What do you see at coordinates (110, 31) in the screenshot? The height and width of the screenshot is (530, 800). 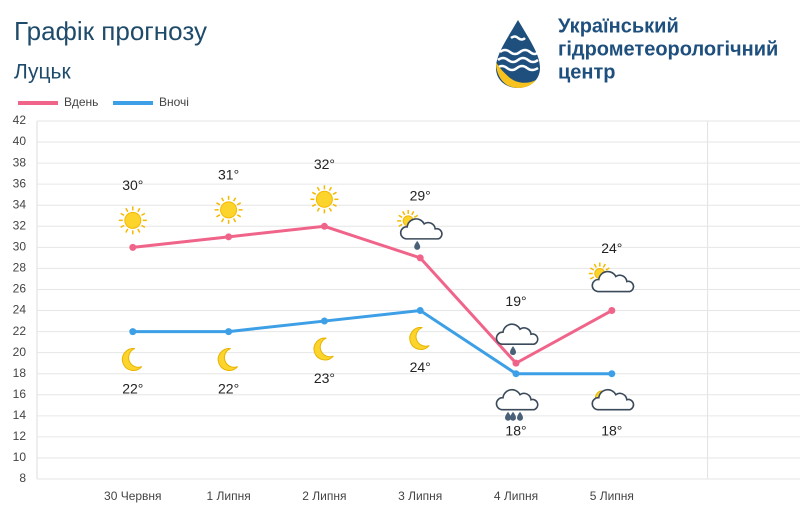 I see `chart-title: Графік прогнозу` at bounding box center [110, 31].